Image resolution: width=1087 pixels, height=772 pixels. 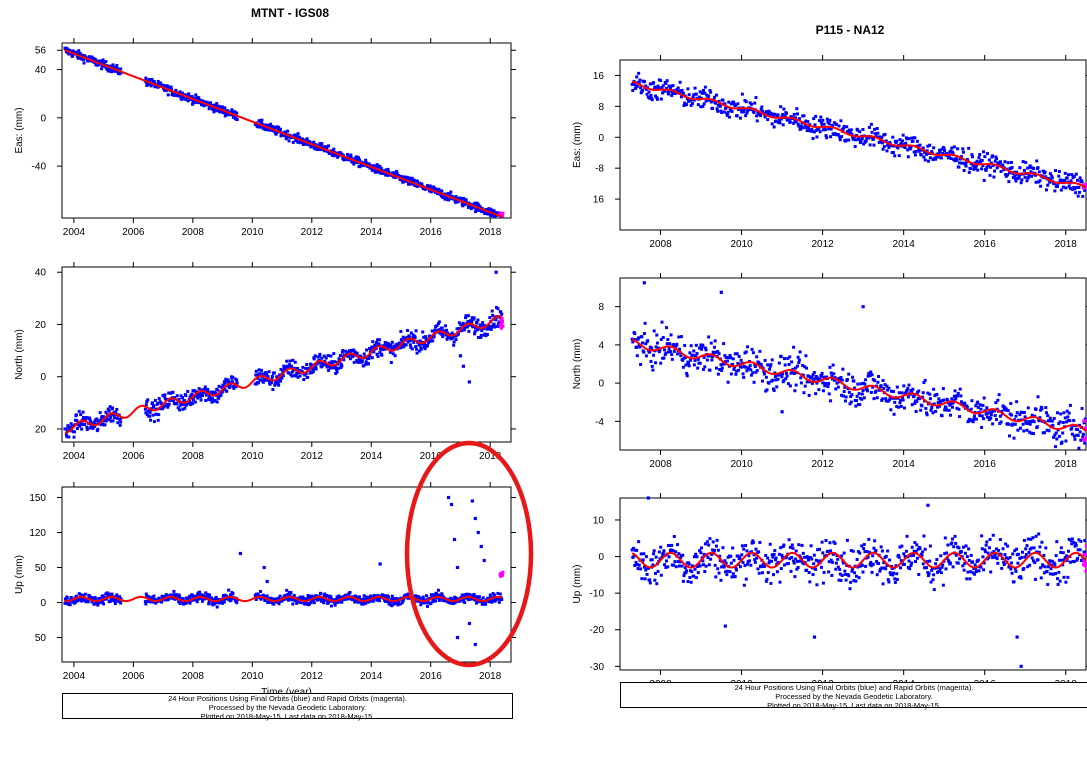 I want to click on mtnt-up-rapid-points, so click(x=501, y=574).